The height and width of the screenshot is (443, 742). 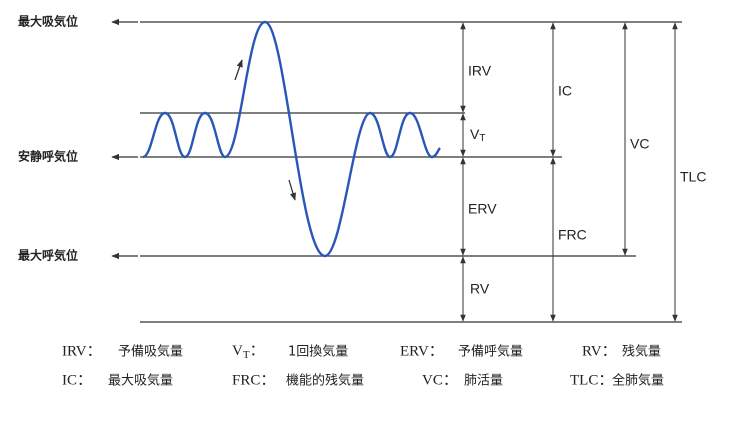 I want to click on legend-abbr: ERV：, so click(x=422, y=351).